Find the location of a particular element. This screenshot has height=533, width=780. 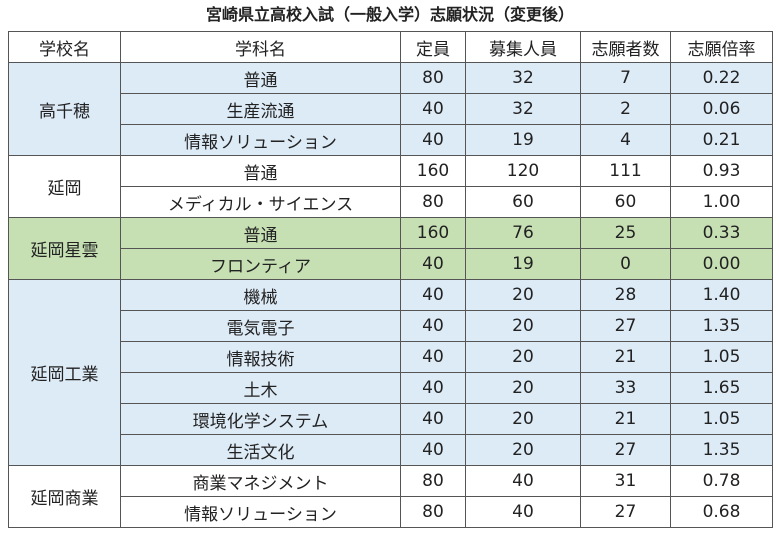

table-row: 電気電子 40 20 27 1.35 is located at coordinates (391, 326).